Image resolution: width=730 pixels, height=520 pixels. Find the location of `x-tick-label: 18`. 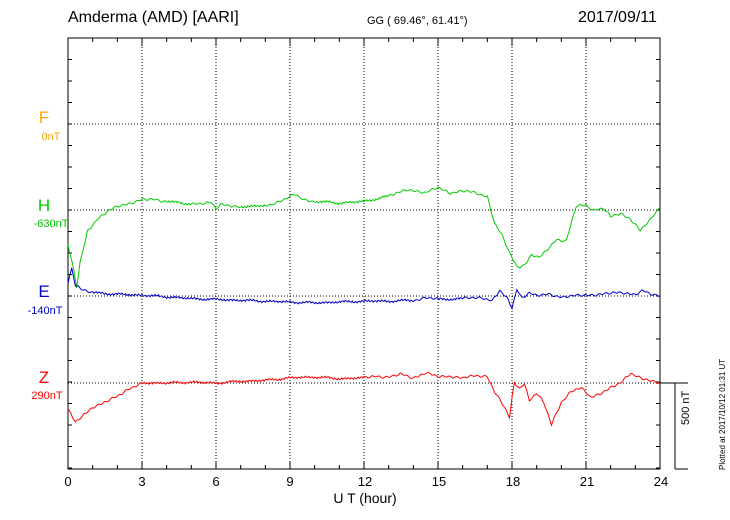

x-tick-label: 18 is located at coordinates (513, 481).